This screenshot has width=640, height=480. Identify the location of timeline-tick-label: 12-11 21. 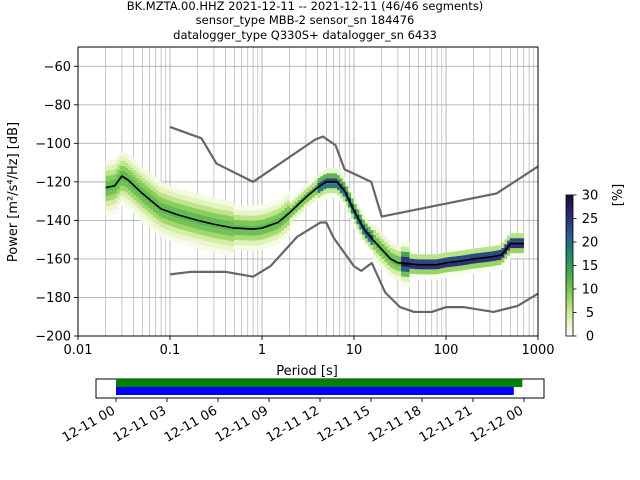
(446, 424).